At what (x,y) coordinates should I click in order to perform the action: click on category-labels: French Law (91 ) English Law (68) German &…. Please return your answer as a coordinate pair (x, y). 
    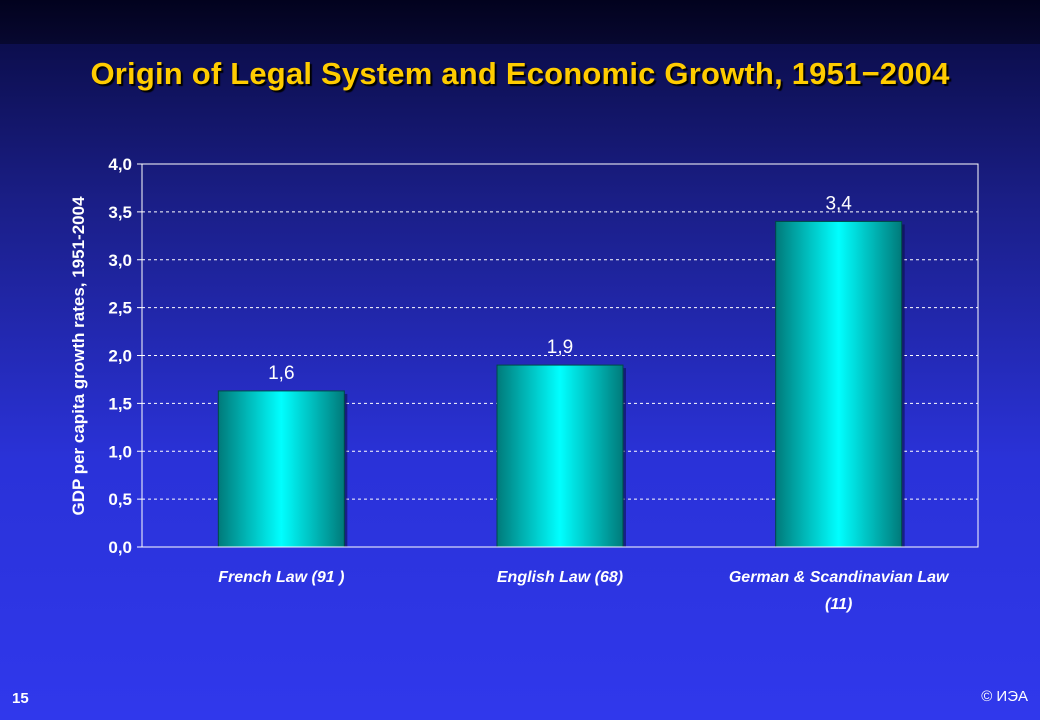
    Looking at the image, I should click on (584, 591).